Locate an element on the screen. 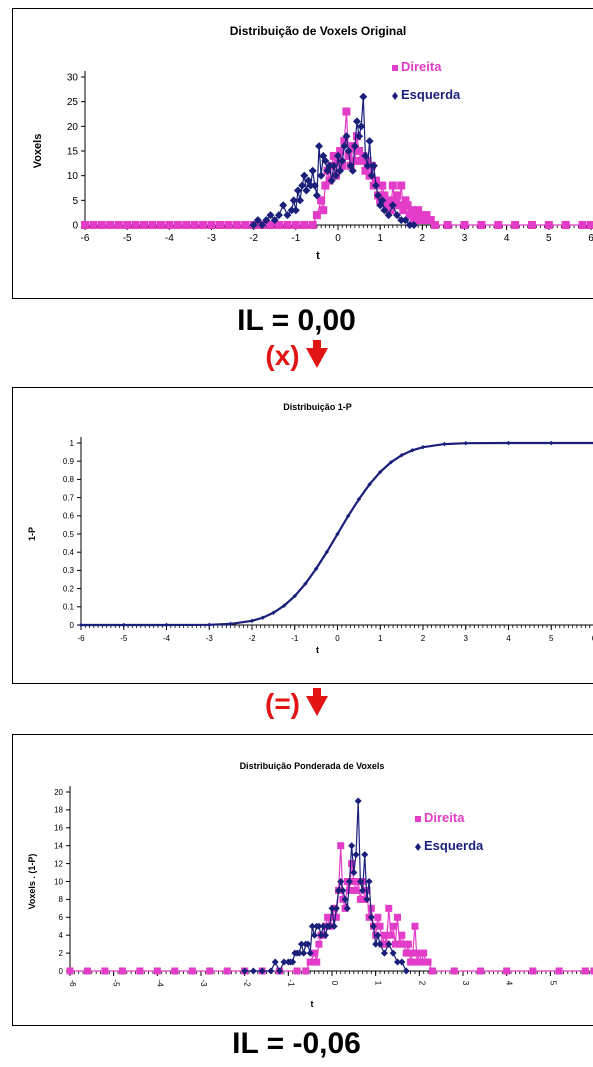  x-axis-label: t is located at coordinates (318, 256).